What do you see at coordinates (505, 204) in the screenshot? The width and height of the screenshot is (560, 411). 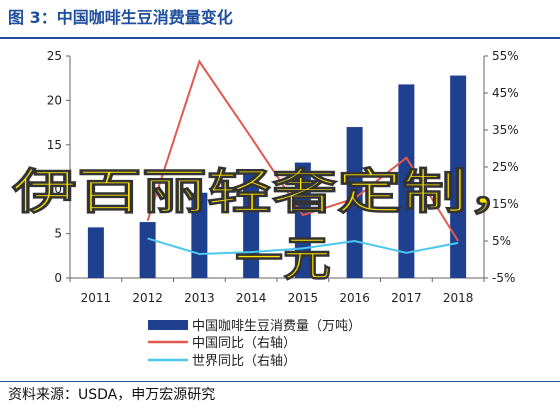 I see `right-tick-label: 15%` at bounding box center [505, 204].